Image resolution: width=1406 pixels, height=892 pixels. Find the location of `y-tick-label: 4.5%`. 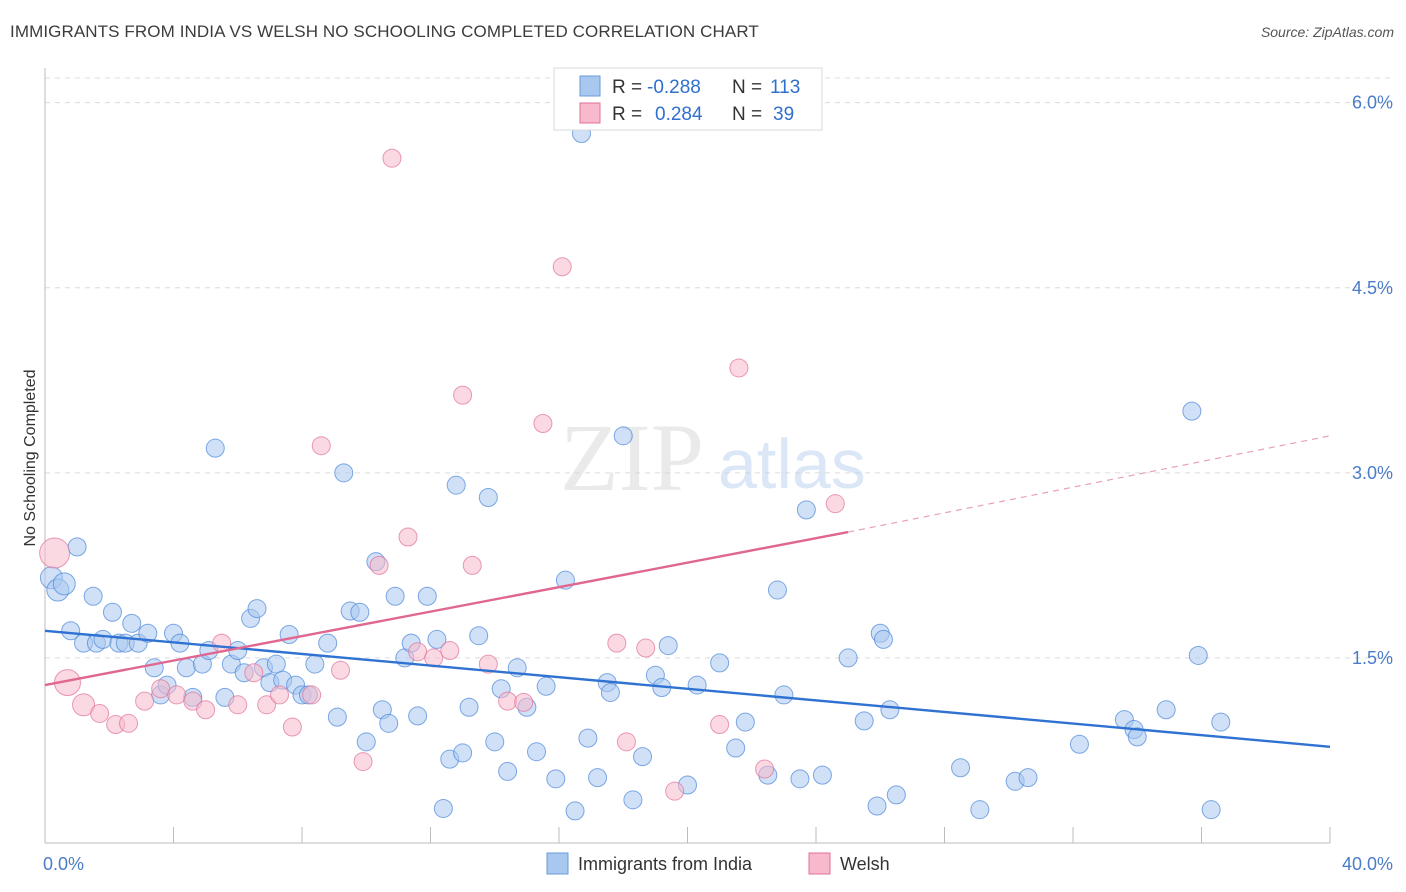

y-tick-label: 4.5% is located at coordinates (1372, 288).